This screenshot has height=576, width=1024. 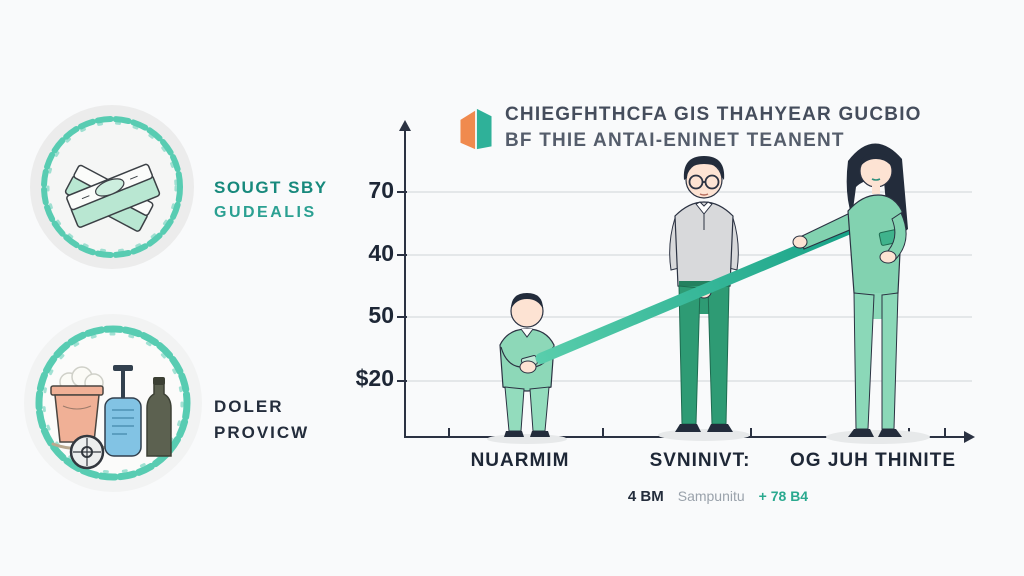 What do you see at coordinates (262, 432) in the screenshot?
I see `products-badge-line2: PROVICW` at bounding box center [262, 432].